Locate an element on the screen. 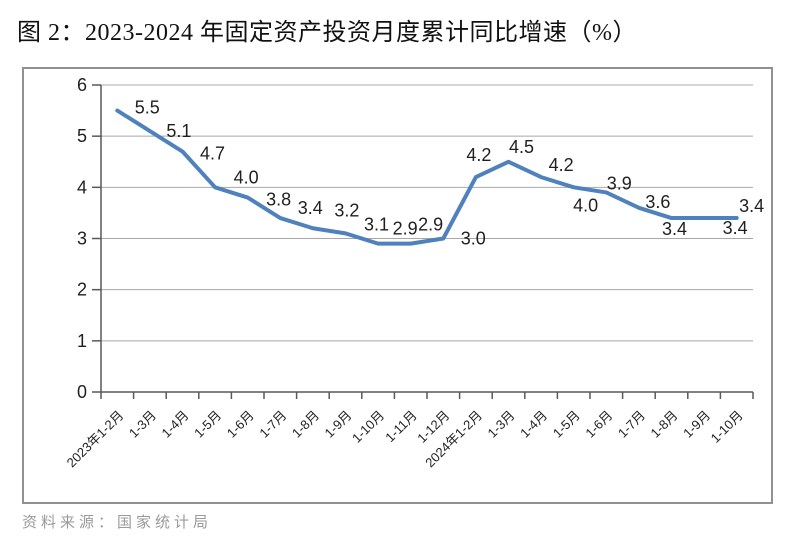 This screenshot has height=553, width=800. y-tick-label: 3 is located at coordinates (82, 239).